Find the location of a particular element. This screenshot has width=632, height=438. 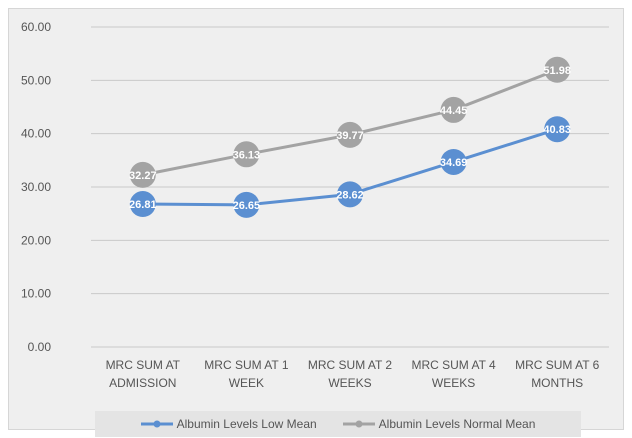

y-tick-label: 0.00 is located at coordinates (40, 347).